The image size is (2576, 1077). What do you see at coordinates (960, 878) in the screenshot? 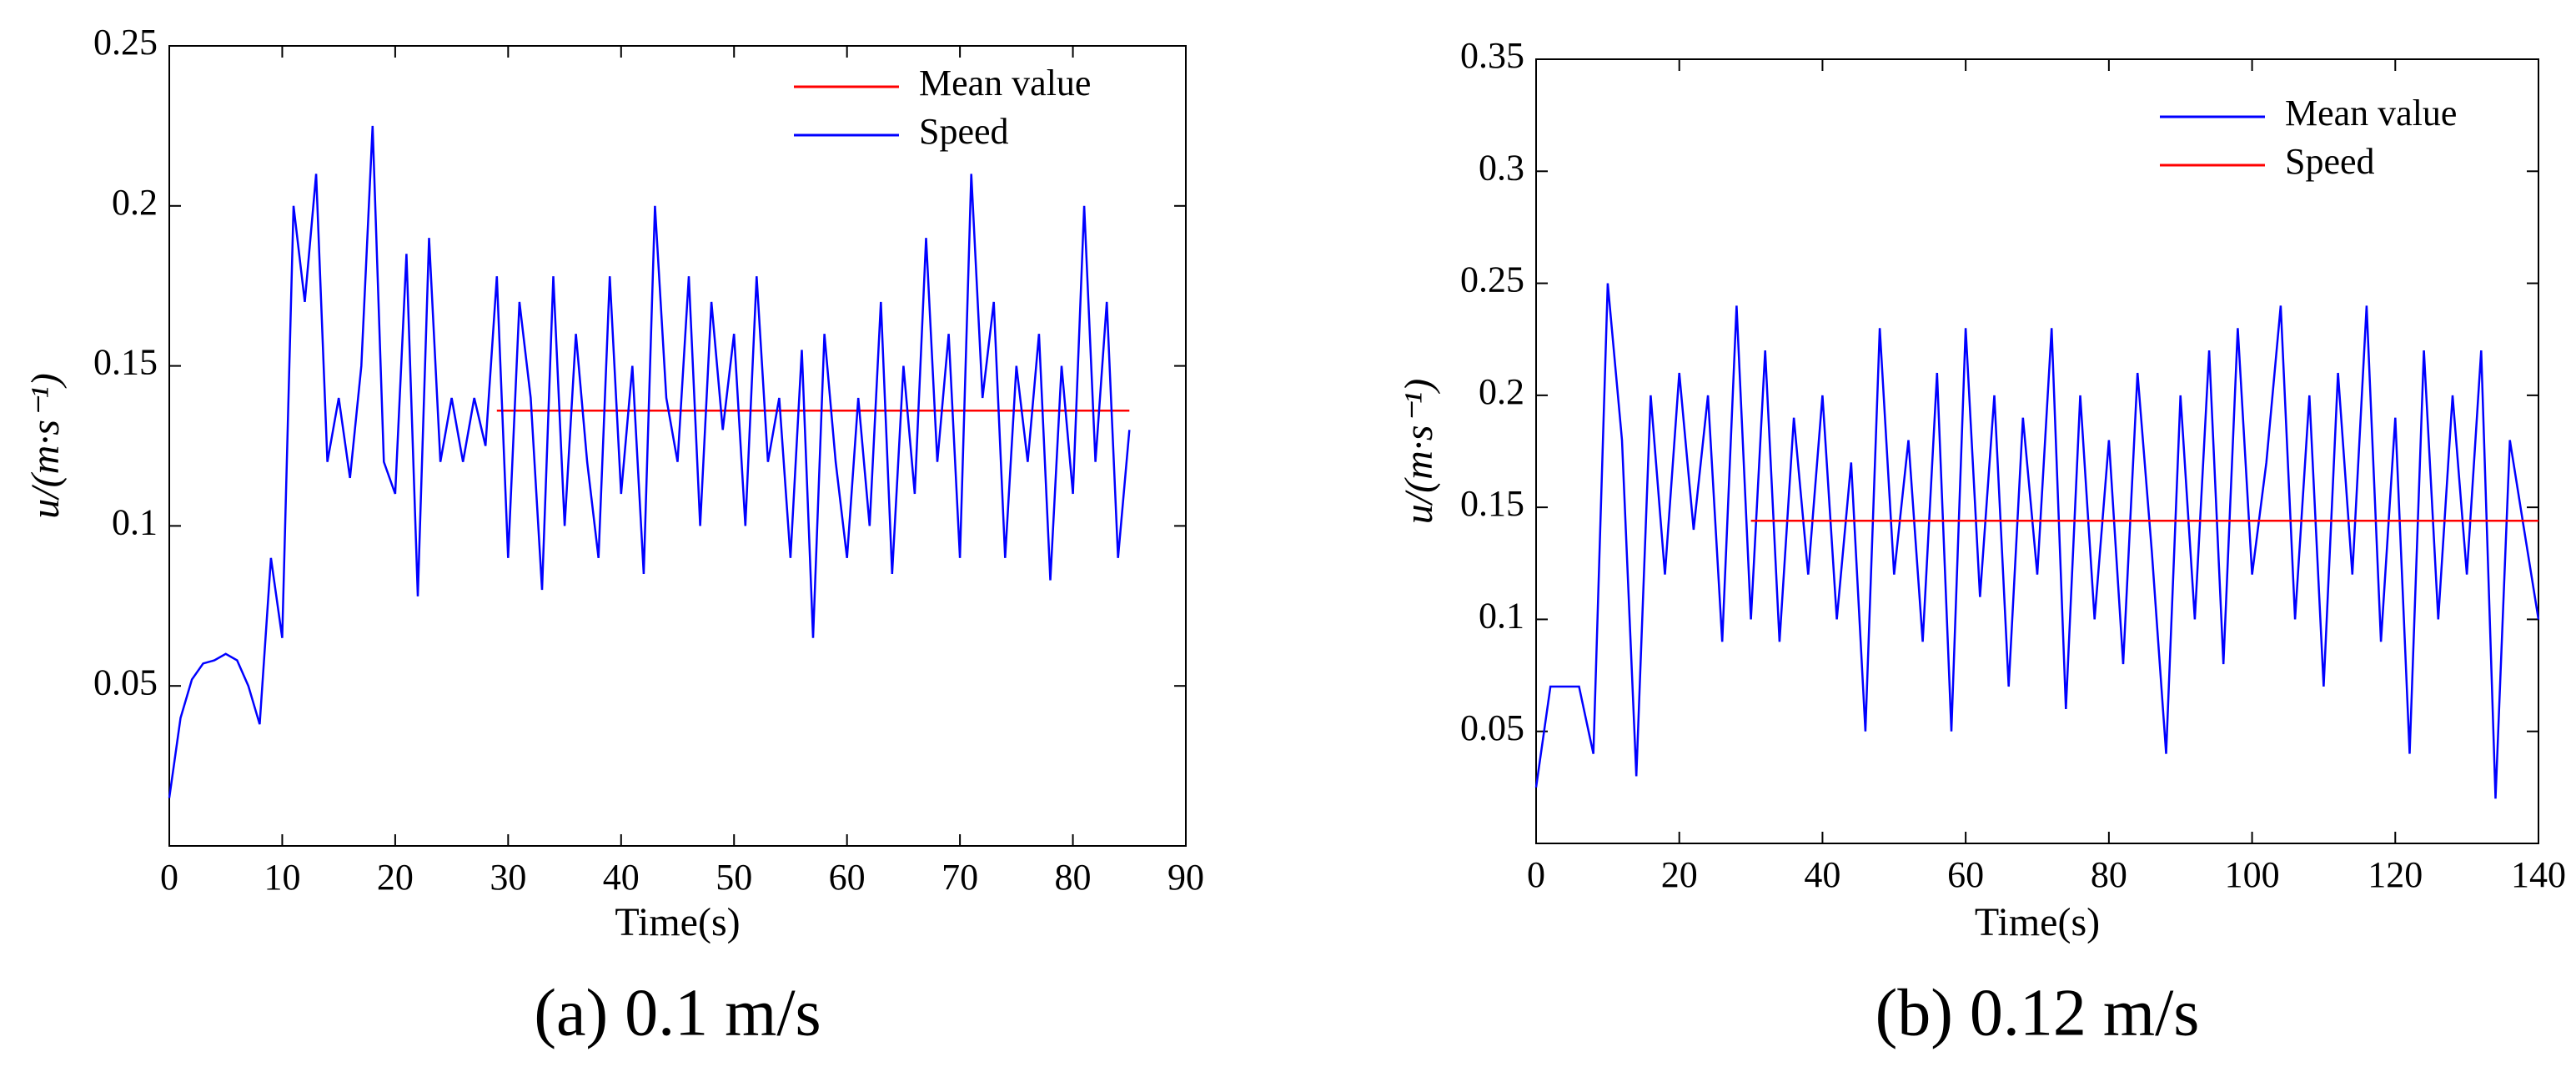
I see `x-tick-label: 70` at bounding box center [960, 878].